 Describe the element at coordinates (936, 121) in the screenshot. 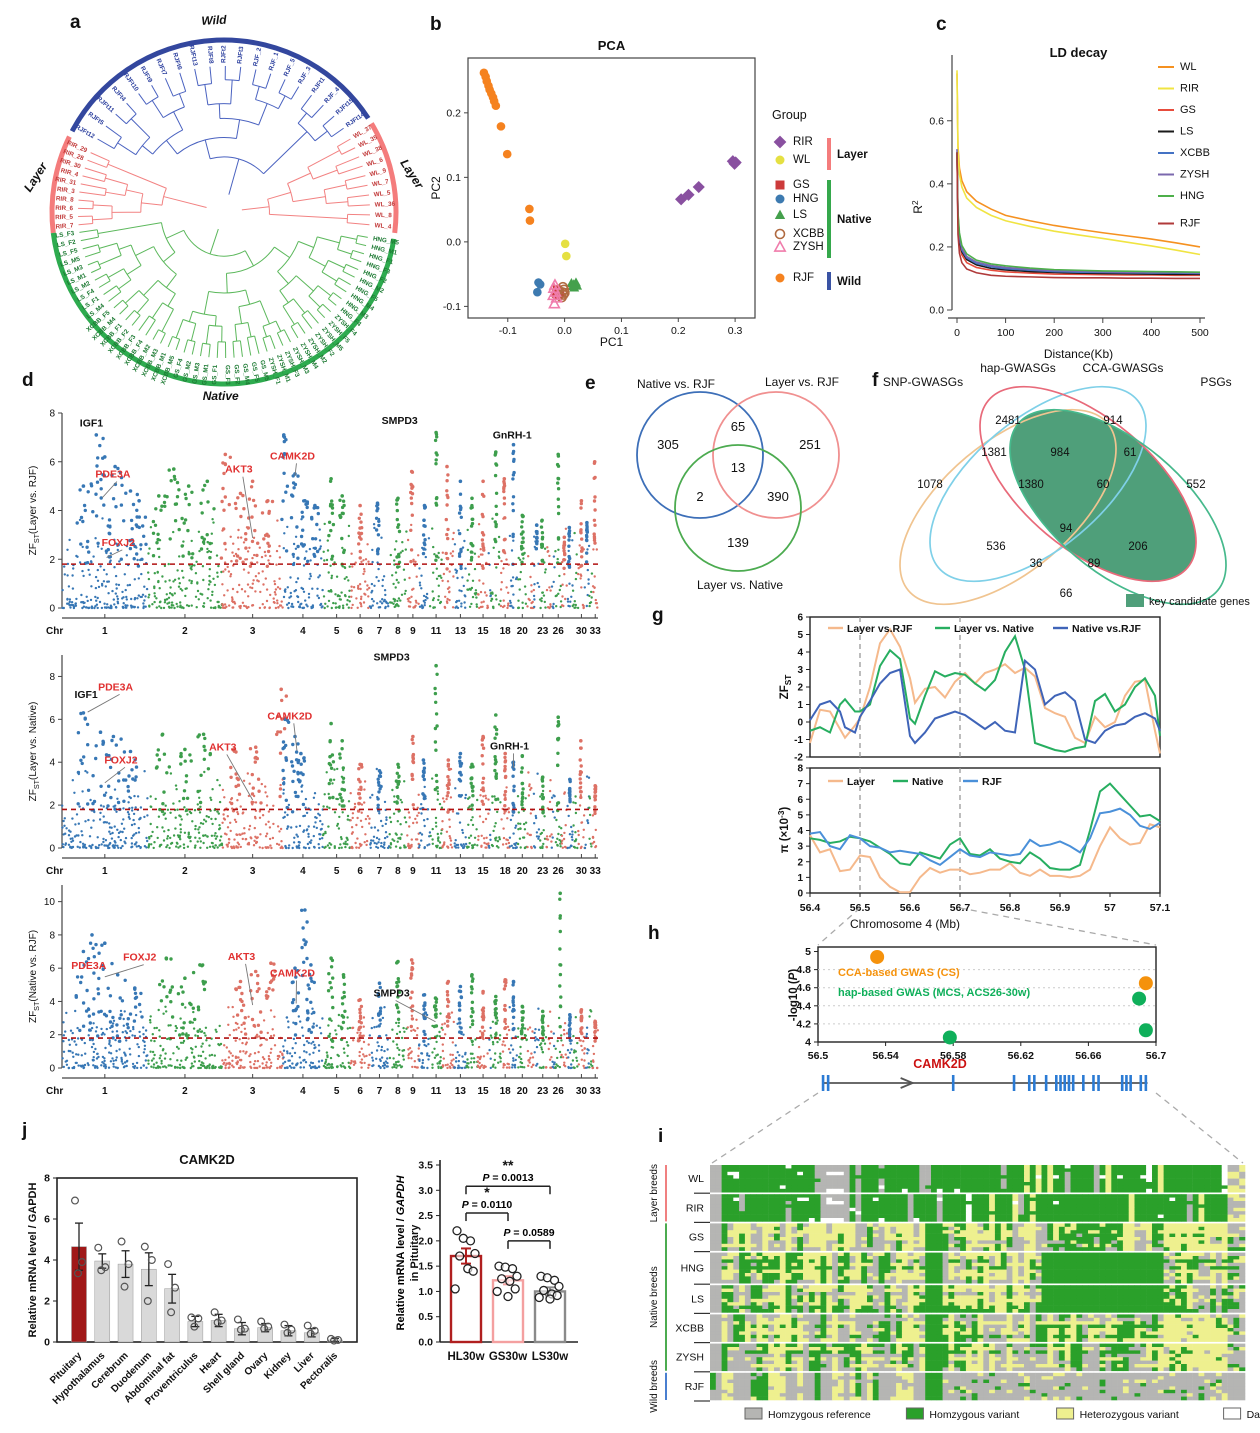

I see `svg-text: 0.6` at that location.